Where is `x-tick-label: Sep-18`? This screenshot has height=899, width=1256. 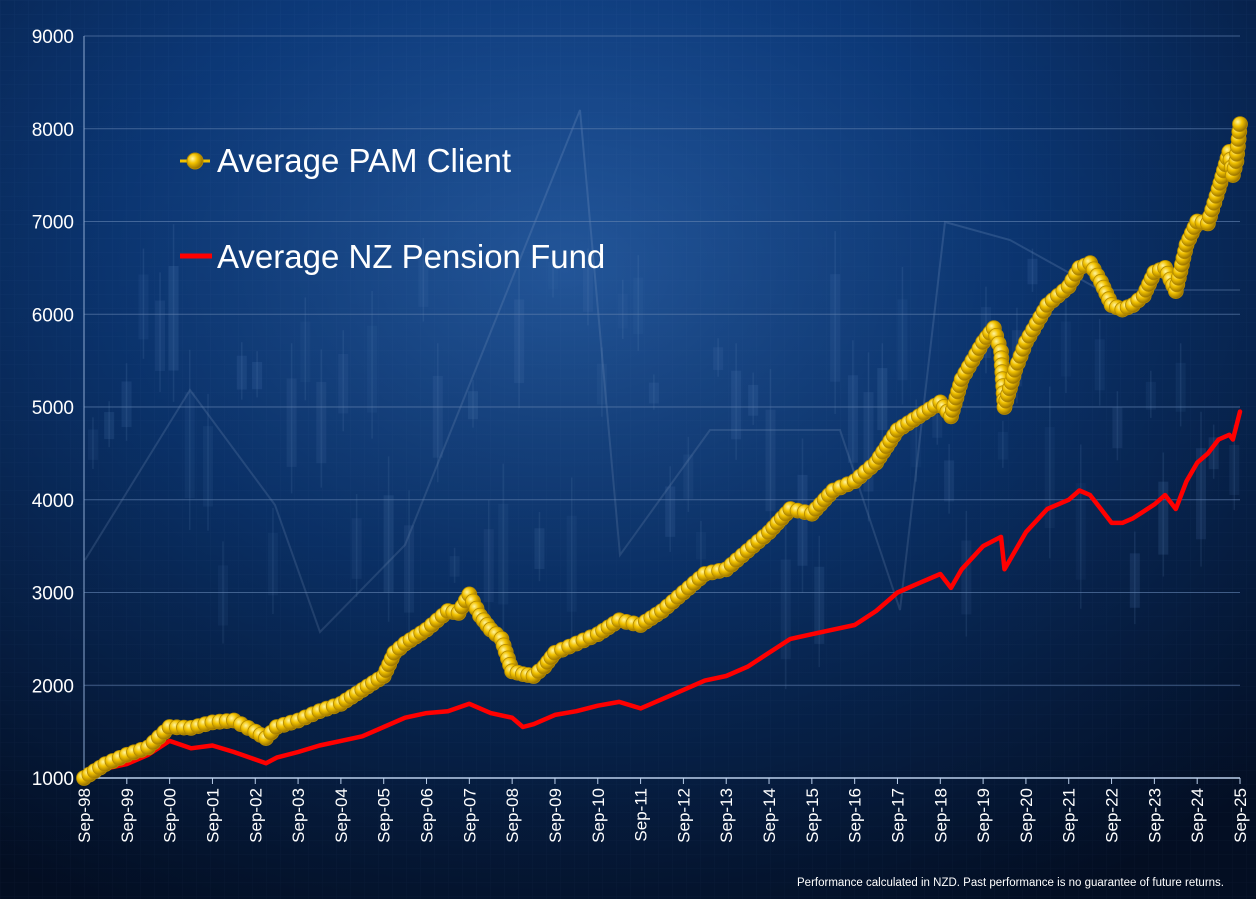 x-tick-label: Sep-18 is located at coordinates (940, 815).